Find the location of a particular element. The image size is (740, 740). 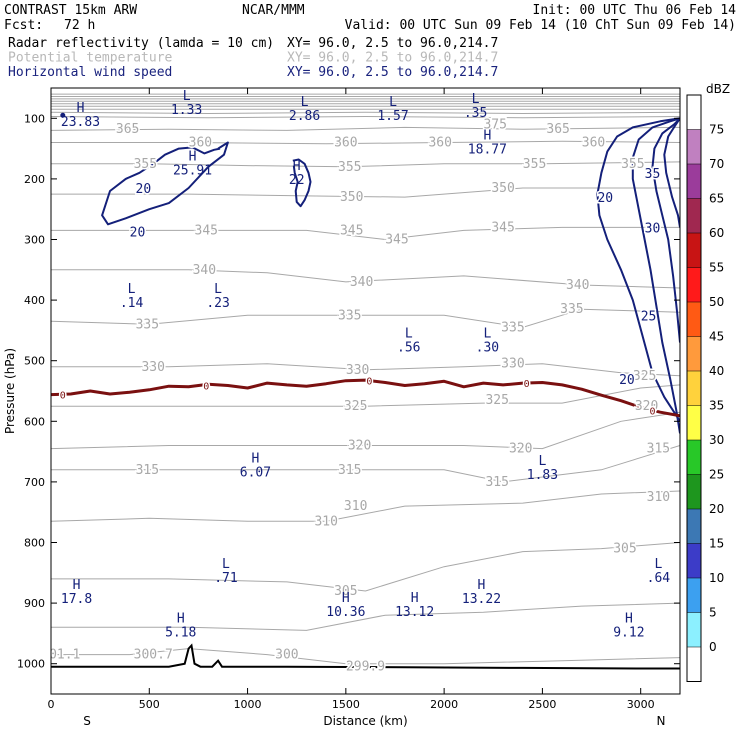

colorbar-tick-label: 50 is located at coordinates (716, 302).